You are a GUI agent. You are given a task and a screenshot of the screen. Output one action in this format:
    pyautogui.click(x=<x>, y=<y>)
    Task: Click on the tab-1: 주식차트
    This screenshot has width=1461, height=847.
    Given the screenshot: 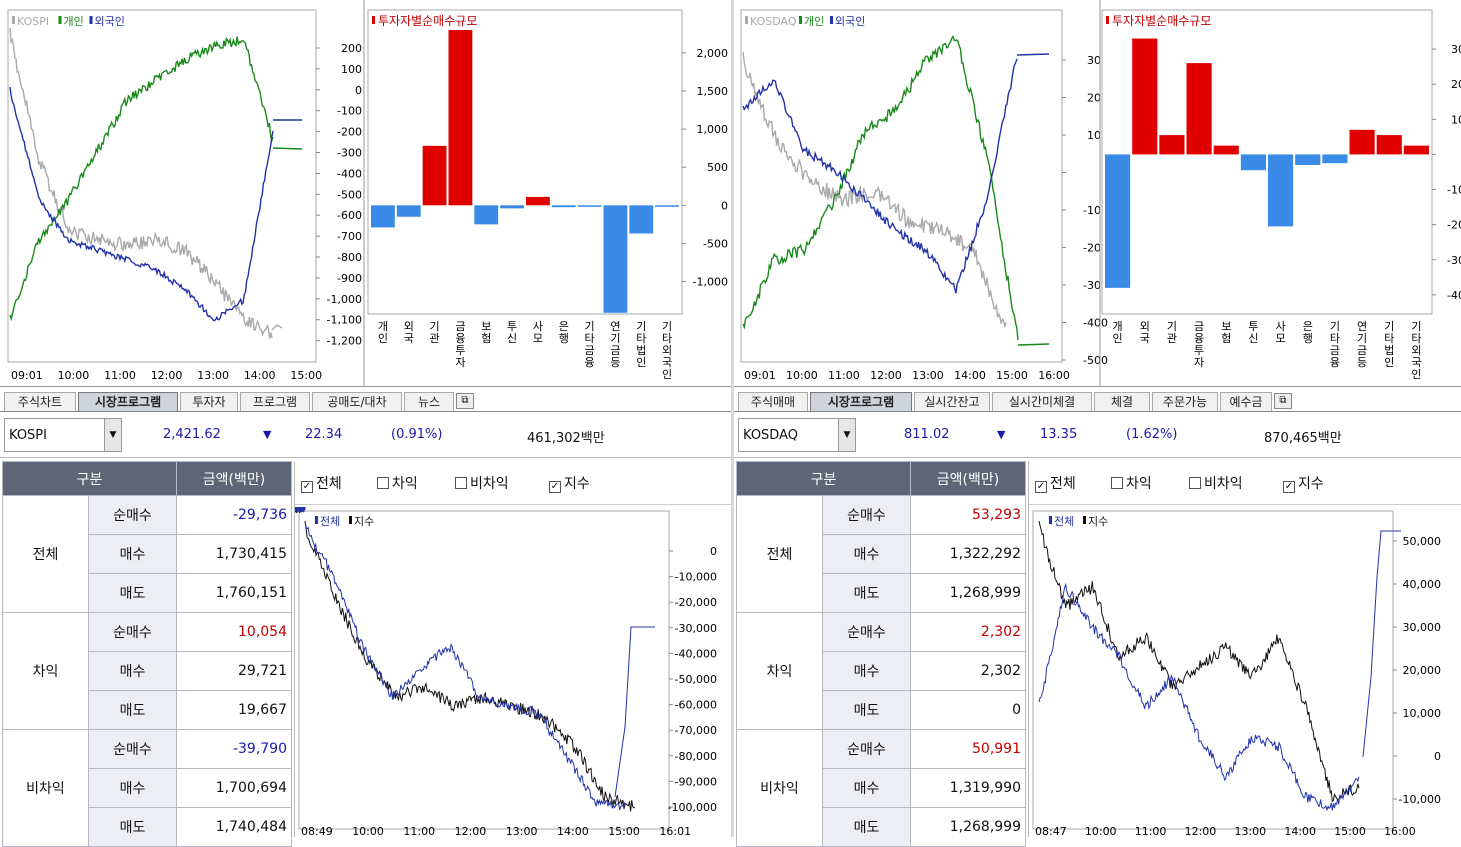 What is the action you would take?
    pyautogui.click(x=40, y=401)
    